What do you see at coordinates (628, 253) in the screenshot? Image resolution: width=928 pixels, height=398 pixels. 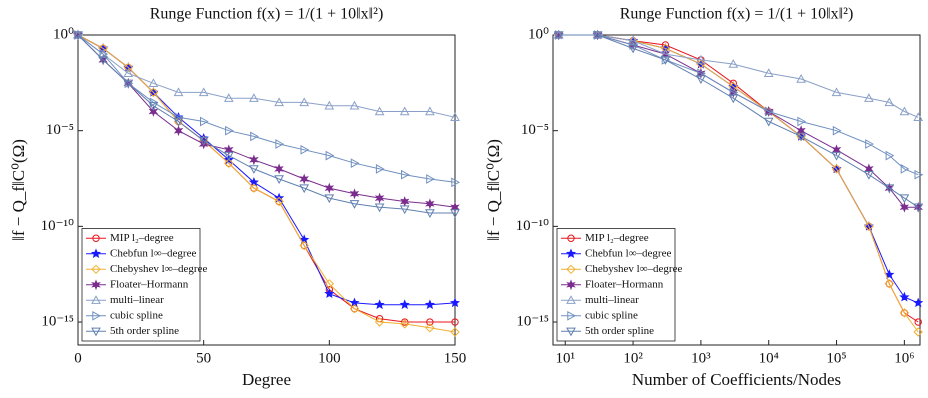 I see `legend-label: Chebfun l∞–degree` at bounding box center [628, 253].